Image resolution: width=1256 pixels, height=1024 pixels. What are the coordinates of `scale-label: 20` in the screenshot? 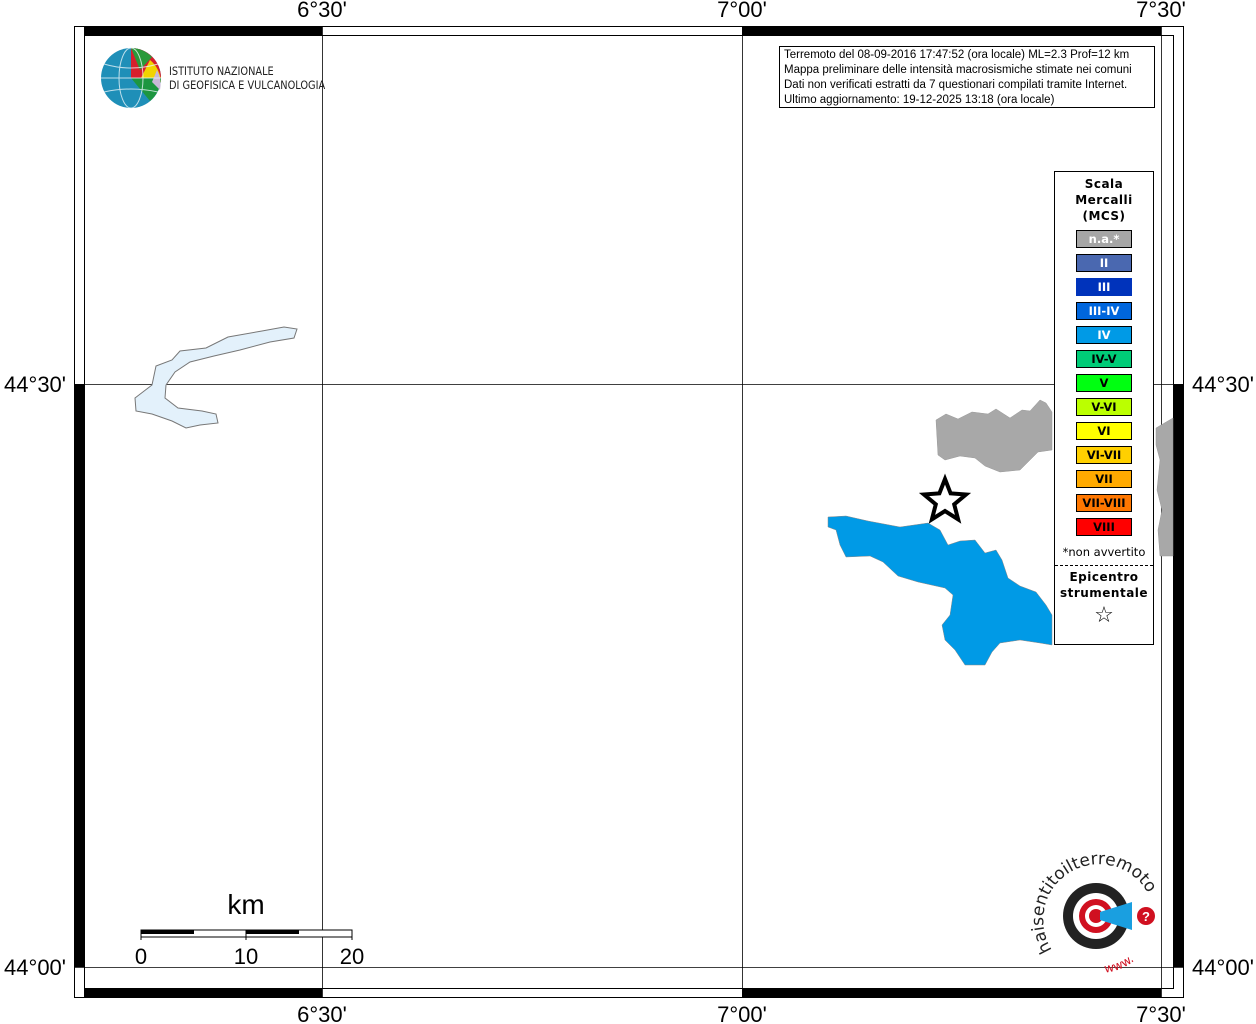 It's located at (352, 956).